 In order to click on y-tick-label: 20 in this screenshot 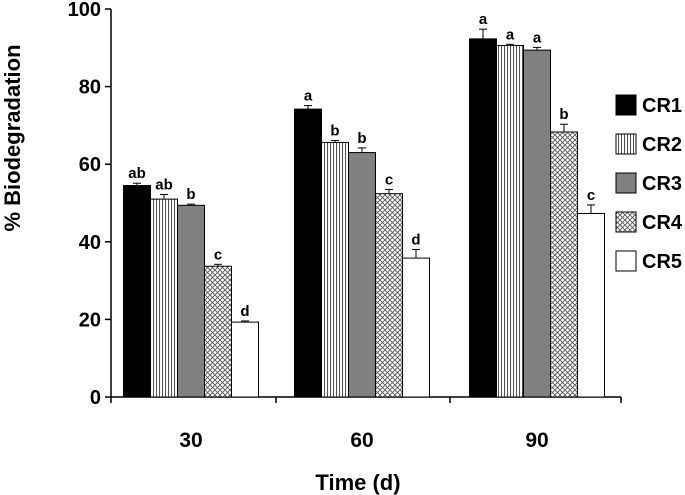, I will do `click(90, 320)`.